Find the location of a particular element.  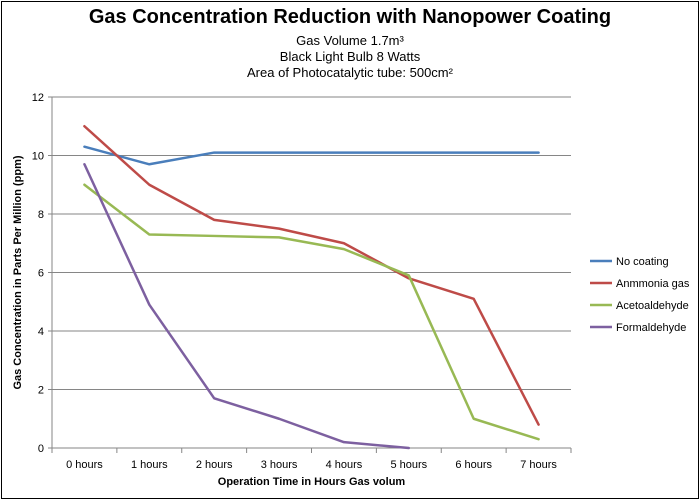

legend-label-no-coating: No coating is located at coordinates (642, 262).